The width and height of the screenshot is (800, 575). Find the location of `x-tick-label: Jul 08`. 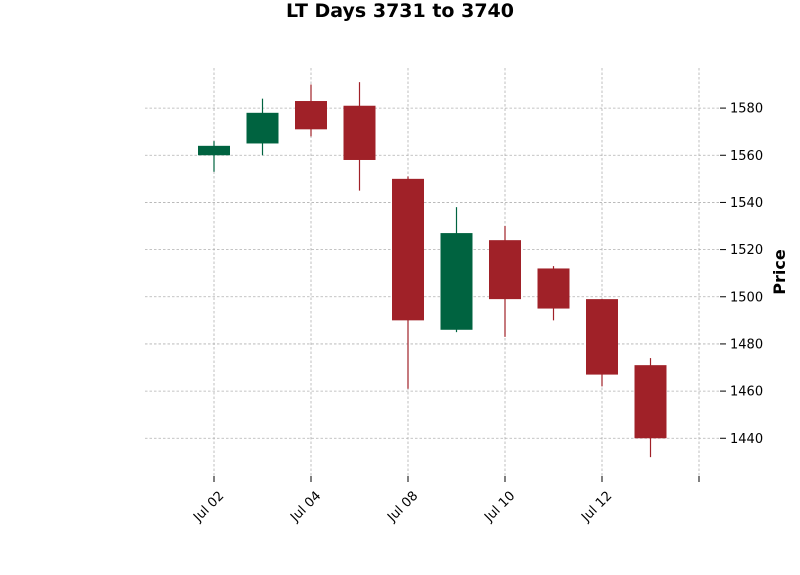

x-tick-label: Jul 08 is located at coordinates (402, 507).